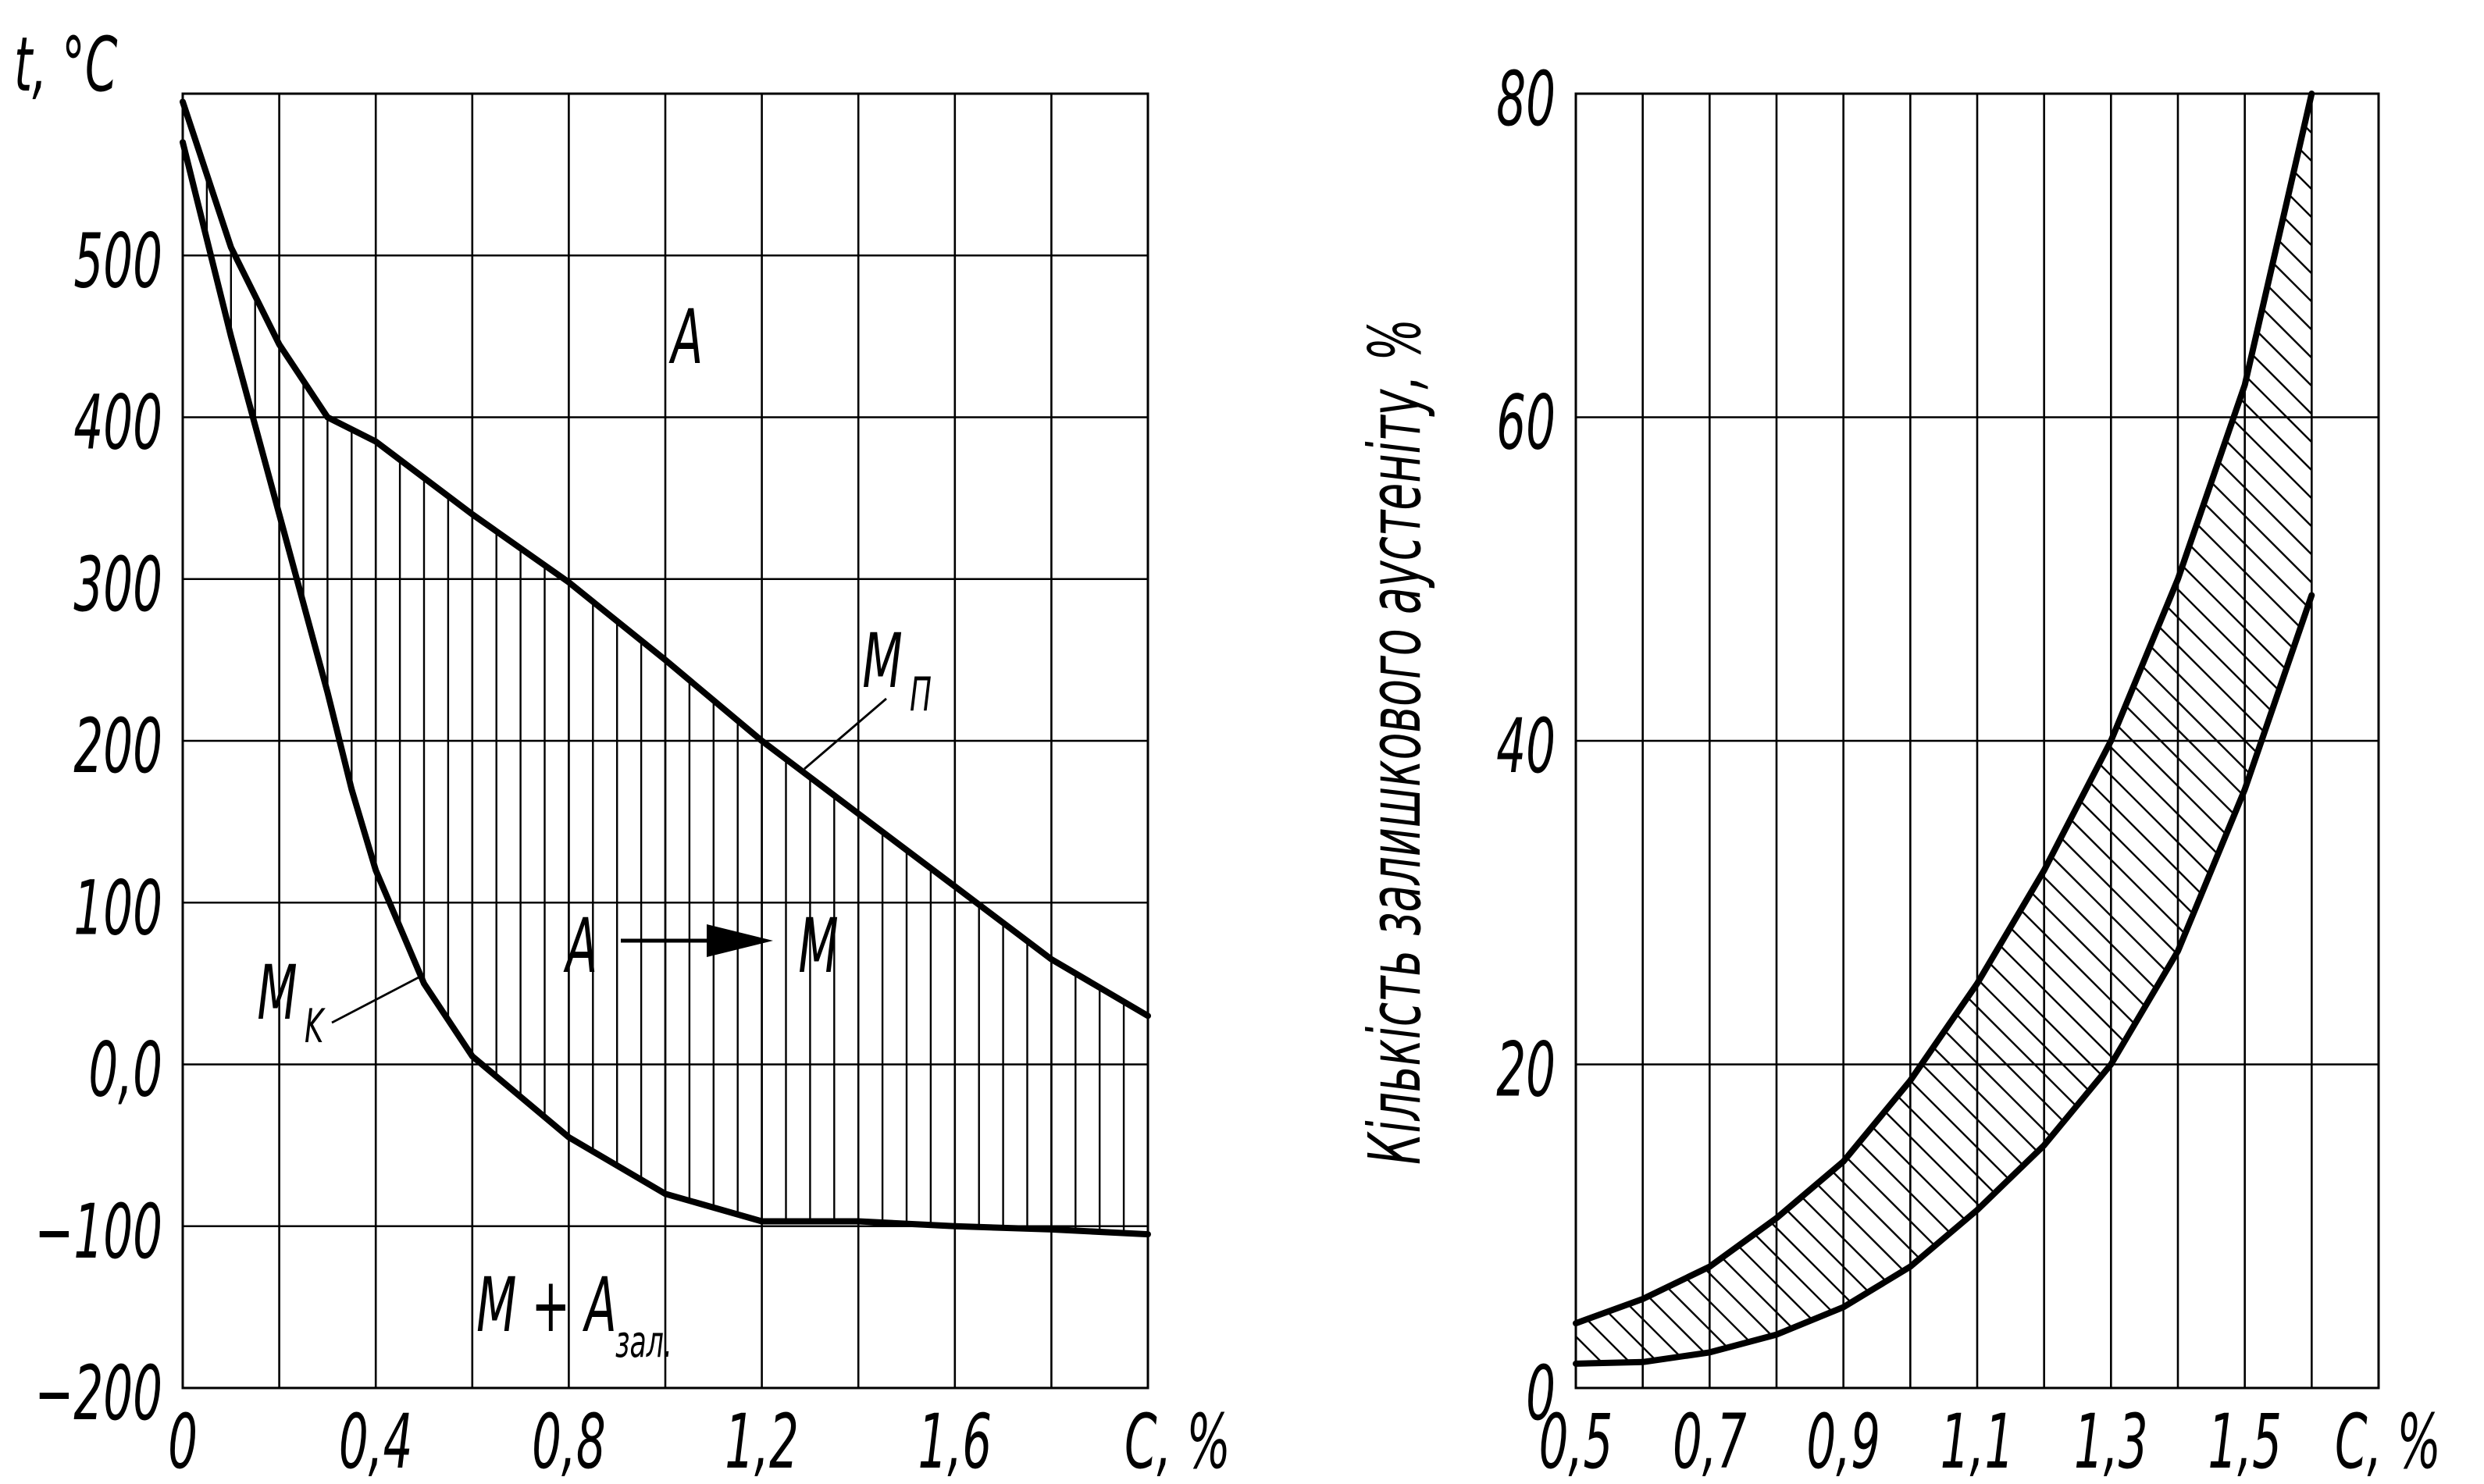  I want to click on y-tick-label: −100, so click(98, 1232).